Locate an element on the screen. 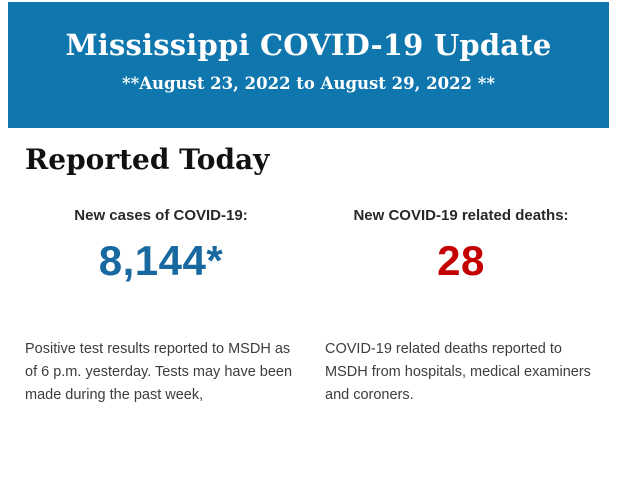 Image resolution: width=620 pixels, height=483 pixels. section-heading: Reported Today is located at coordinates (147, 159).